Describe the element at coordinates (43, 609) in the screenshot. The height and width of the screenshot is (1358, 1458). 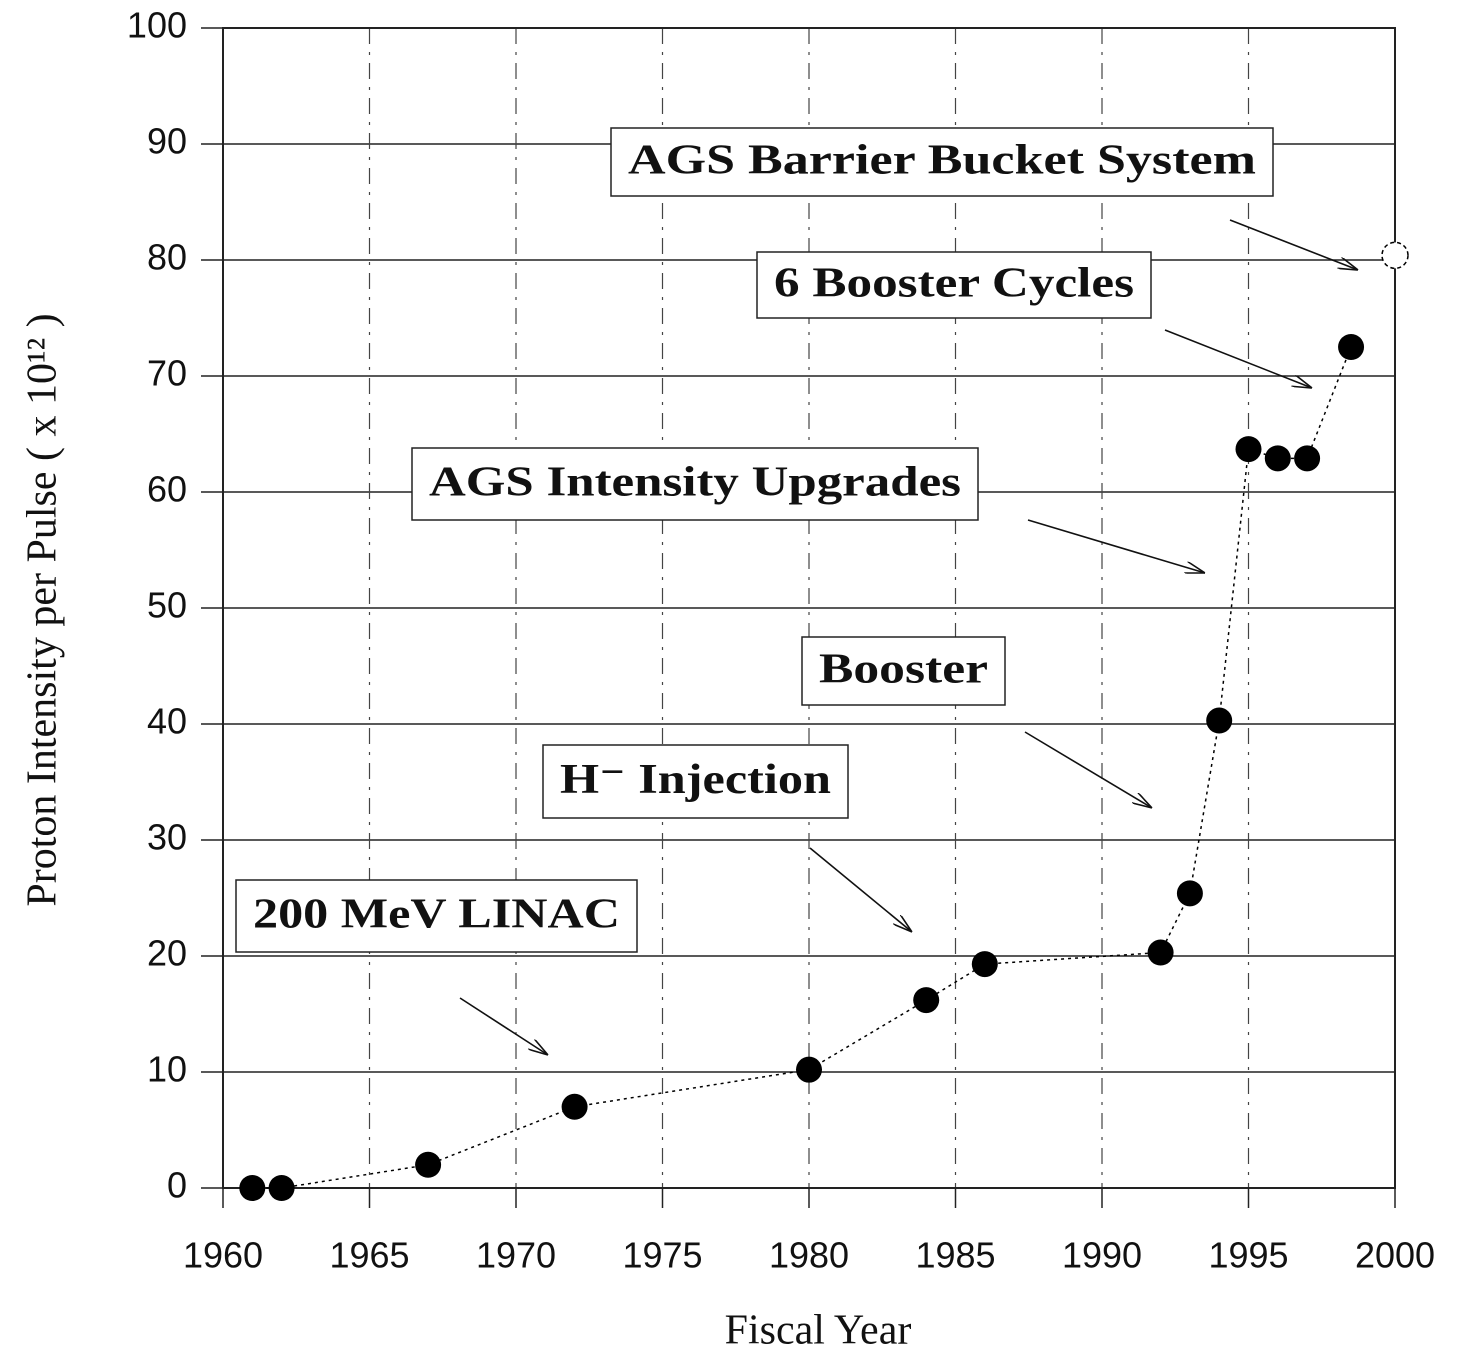
I see `y-axis-label: Proton Intensity per Pulse ( x 10¹² )` at that location.